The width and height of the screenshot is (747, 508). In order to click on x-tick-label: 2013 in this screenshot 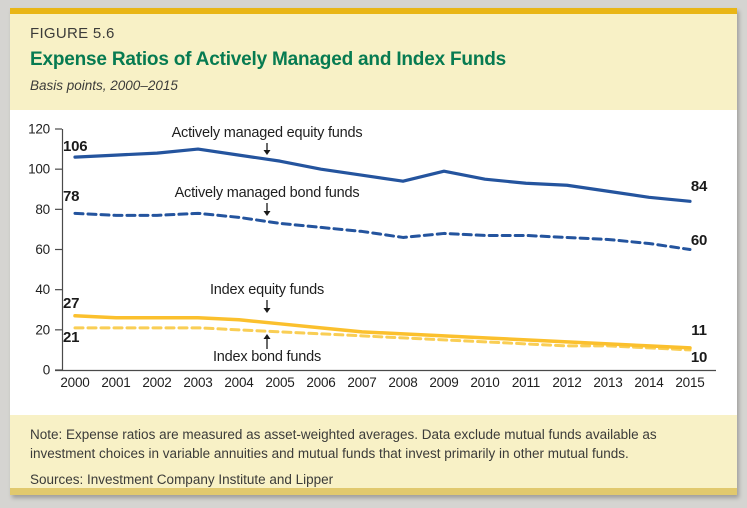, I will do `click(607, 382)`.